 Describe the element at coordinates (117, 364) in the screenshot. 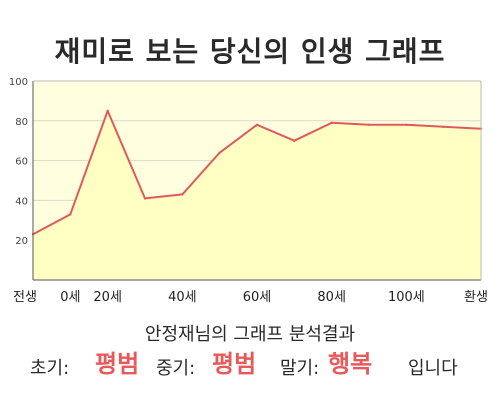

I see `early-value: 평범` at that location.